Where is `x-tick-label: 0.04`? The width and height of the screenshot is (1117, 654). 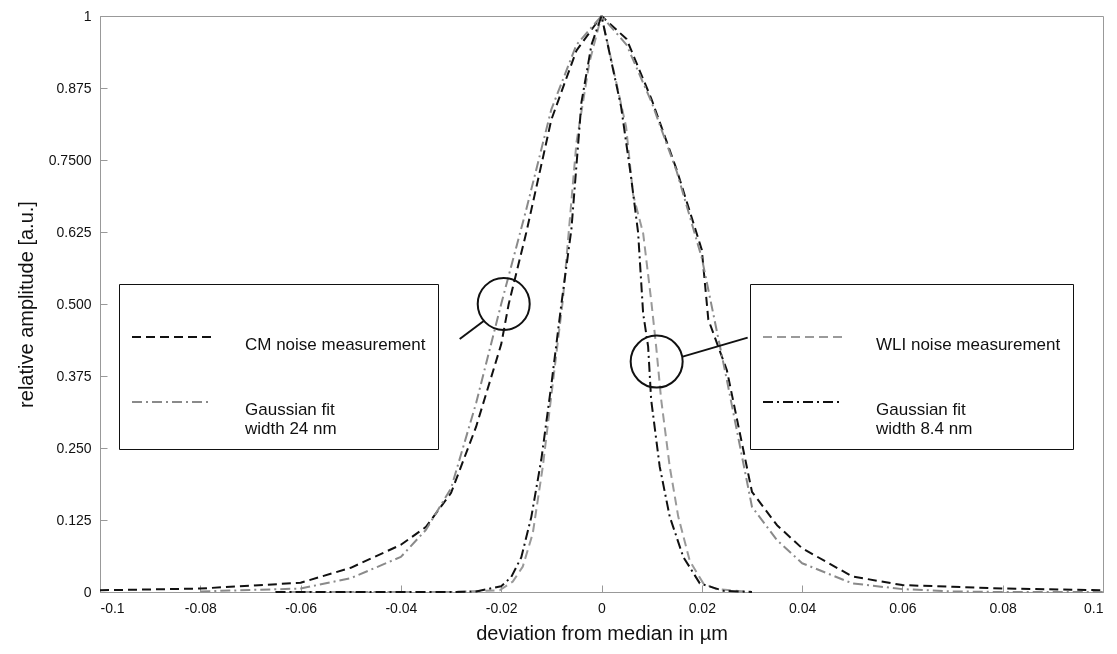
x-tick-label: 0.04 is located at coordinates (802, 607).